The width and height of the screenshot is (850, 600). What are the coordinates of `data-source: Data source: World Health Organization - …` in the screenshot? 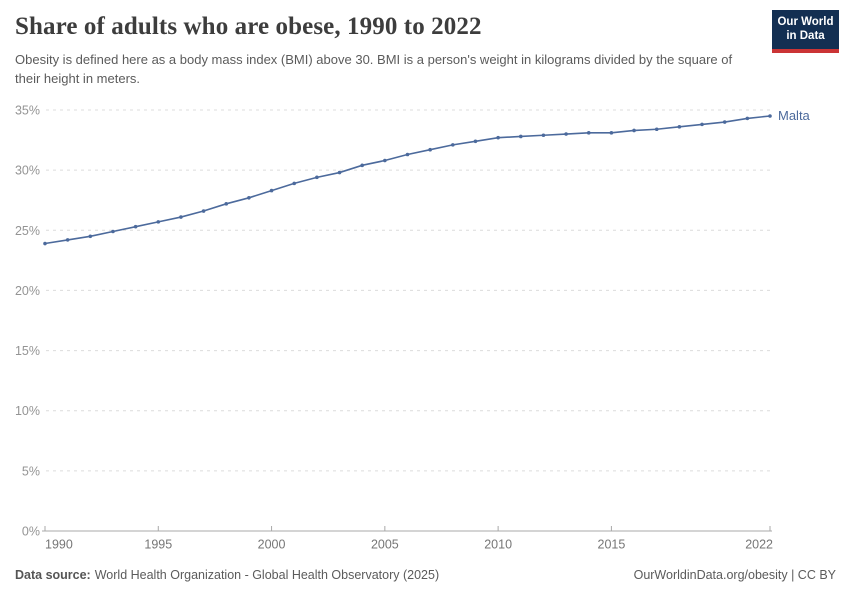 It's located at (227, 575).